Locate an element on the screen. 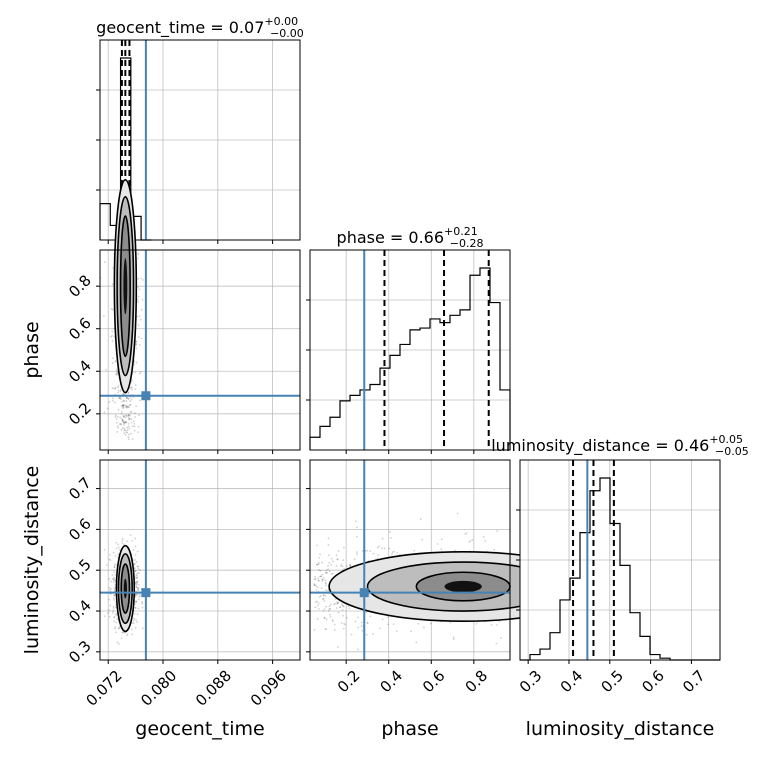  xticklabel-geocent_time: 0.080 is located at coordinates (158, 688).